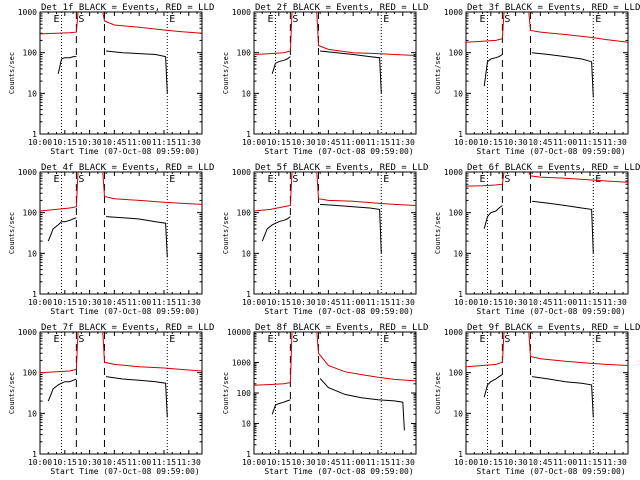  Describe the element at coordinates (127, 8) in the screenshot. I see `chart-title: Det 1f BLACK = Events, RED = LLD` at that location.